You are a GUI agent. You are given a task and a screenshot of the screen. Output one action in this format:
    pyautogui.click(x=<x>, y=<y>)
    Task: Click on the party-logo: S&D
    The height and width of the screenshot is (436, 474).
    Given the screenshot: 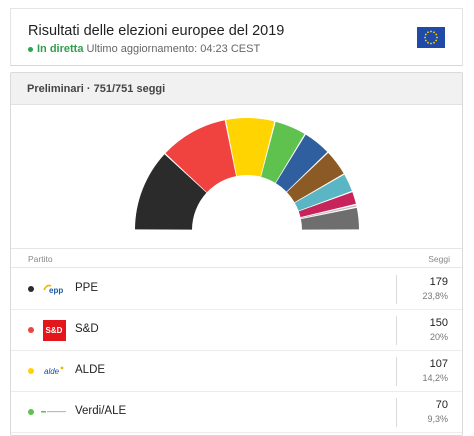 What is the action you would take?
    pyautogui.click(x=54, y=330)
    